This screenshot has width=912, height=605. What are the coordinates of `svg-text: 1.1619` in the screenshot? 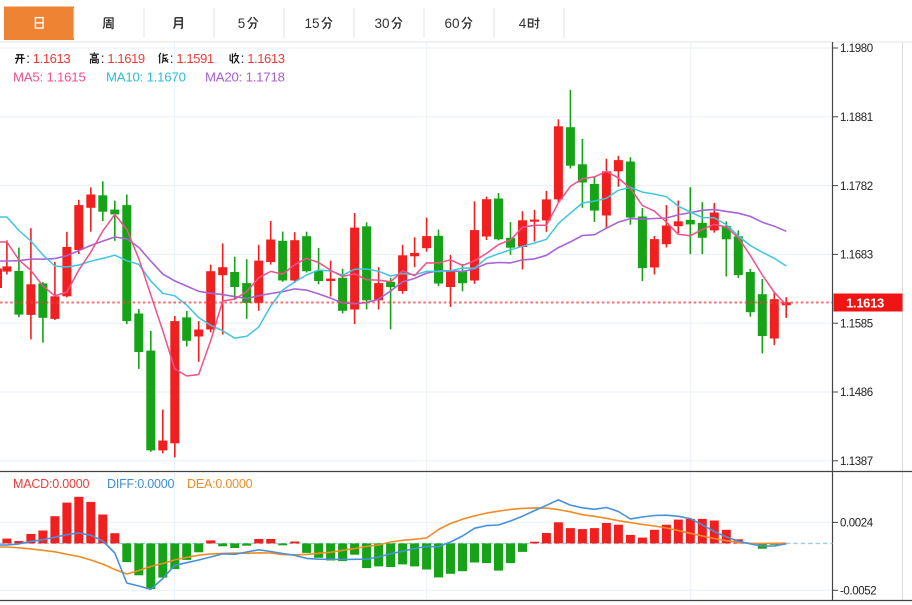 It's located at (126, 58).